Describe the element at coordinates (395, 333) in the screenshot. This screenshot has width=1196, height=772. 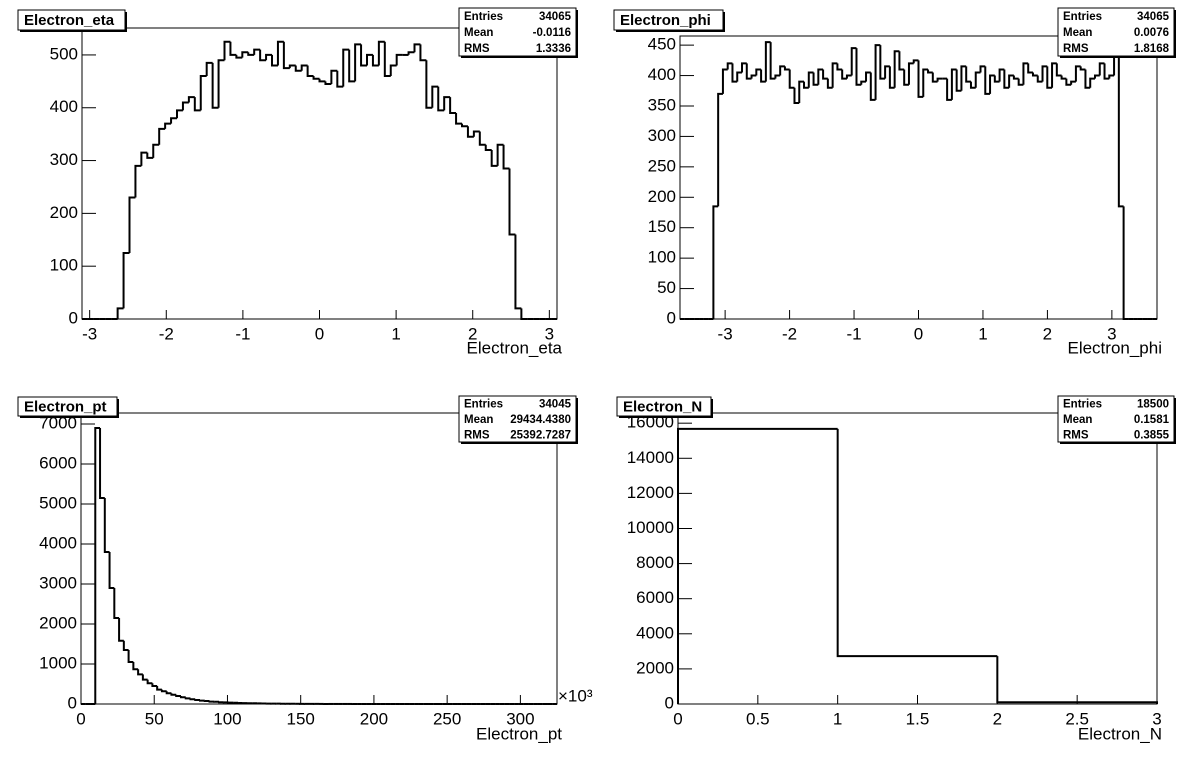
I see `x-tick-label: 1` at that location.